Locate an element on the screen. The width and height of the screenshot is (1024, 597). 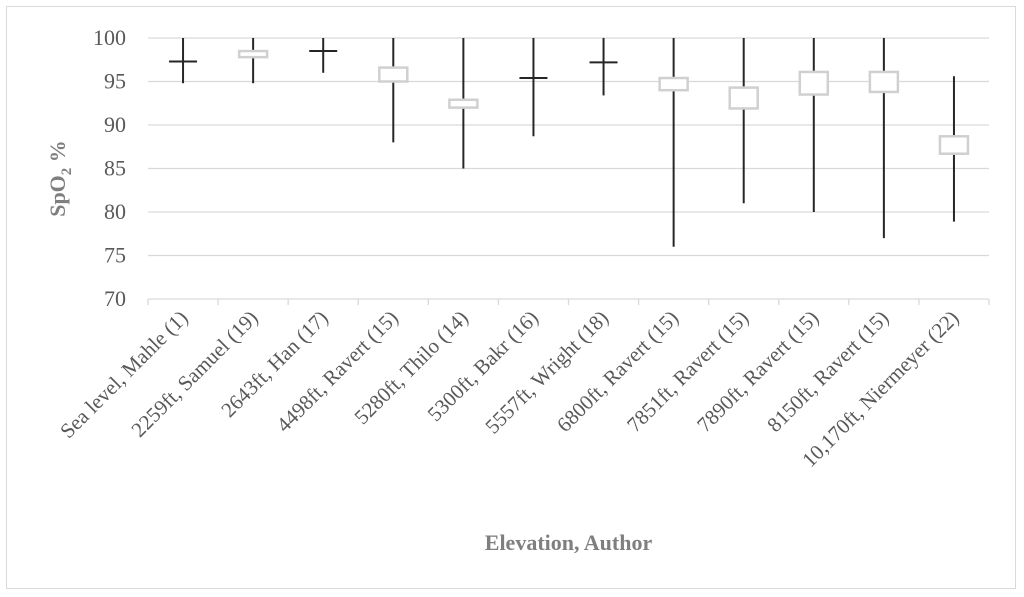
x-axis-title: Elevation, Author is located at coordinates (569, 542).